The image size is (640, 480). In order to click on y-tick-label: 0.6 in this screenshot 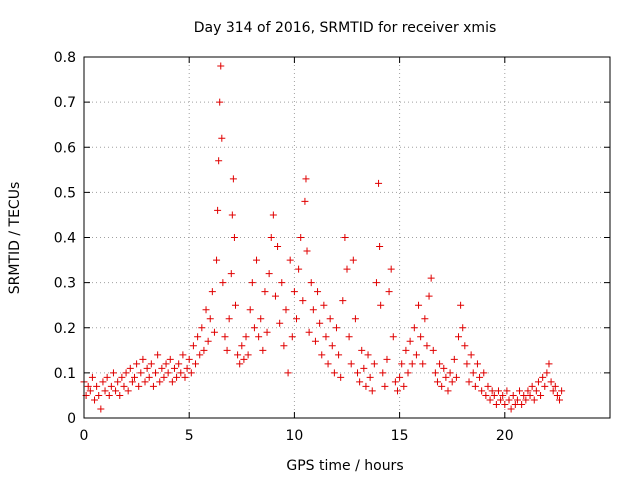, I will do `click(65, 148)`.